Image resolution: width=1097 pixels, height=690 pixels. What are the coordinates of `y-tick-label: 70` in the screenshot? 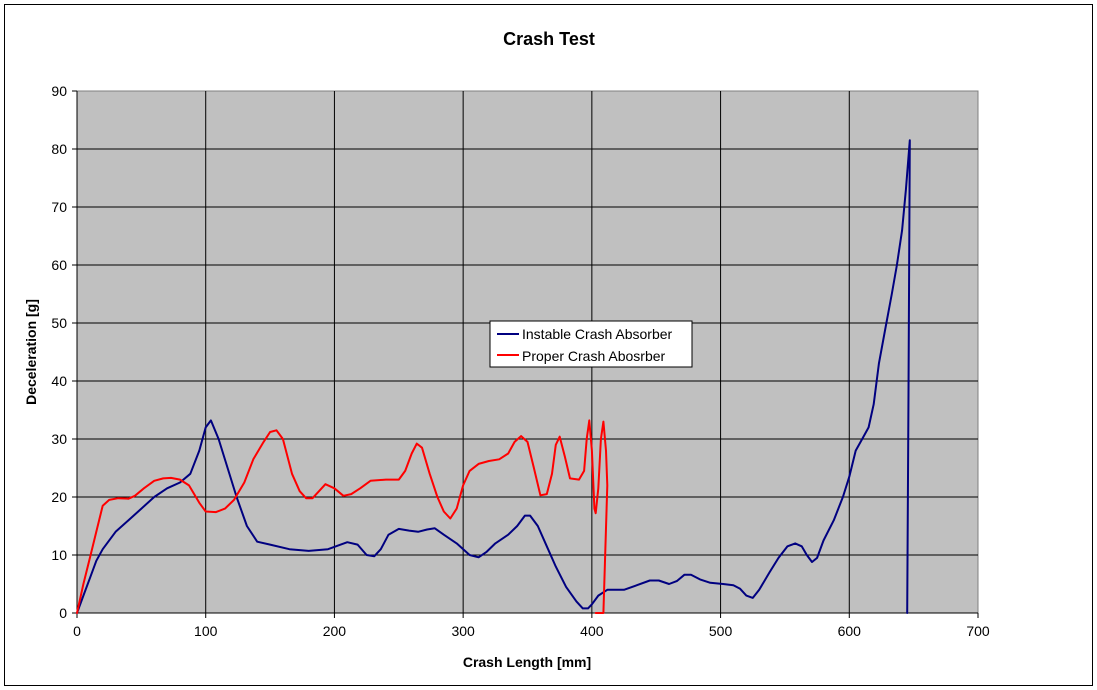 It's located at (59, 207).